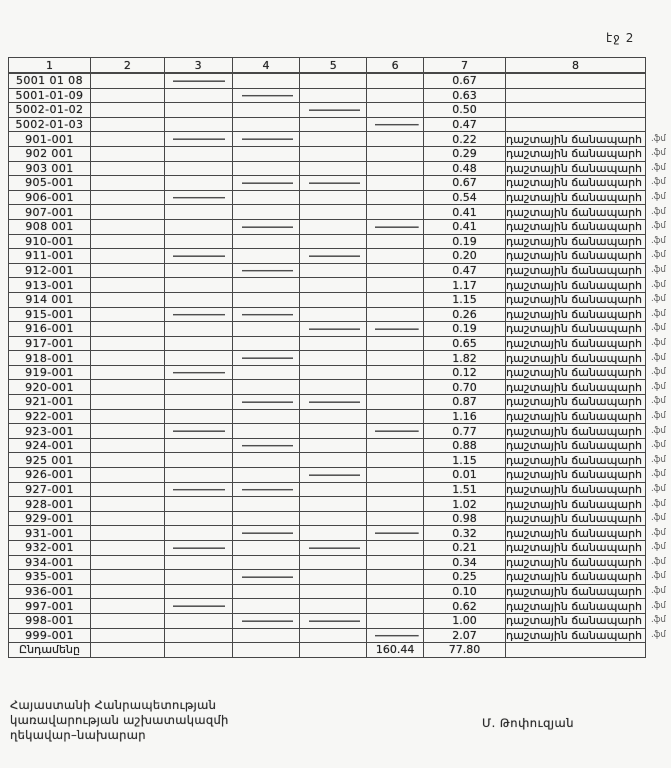 The height and width of the screenshot is (768, 671). I want to click on table-row: 5002-01-02 0.50, so click(339, 110).